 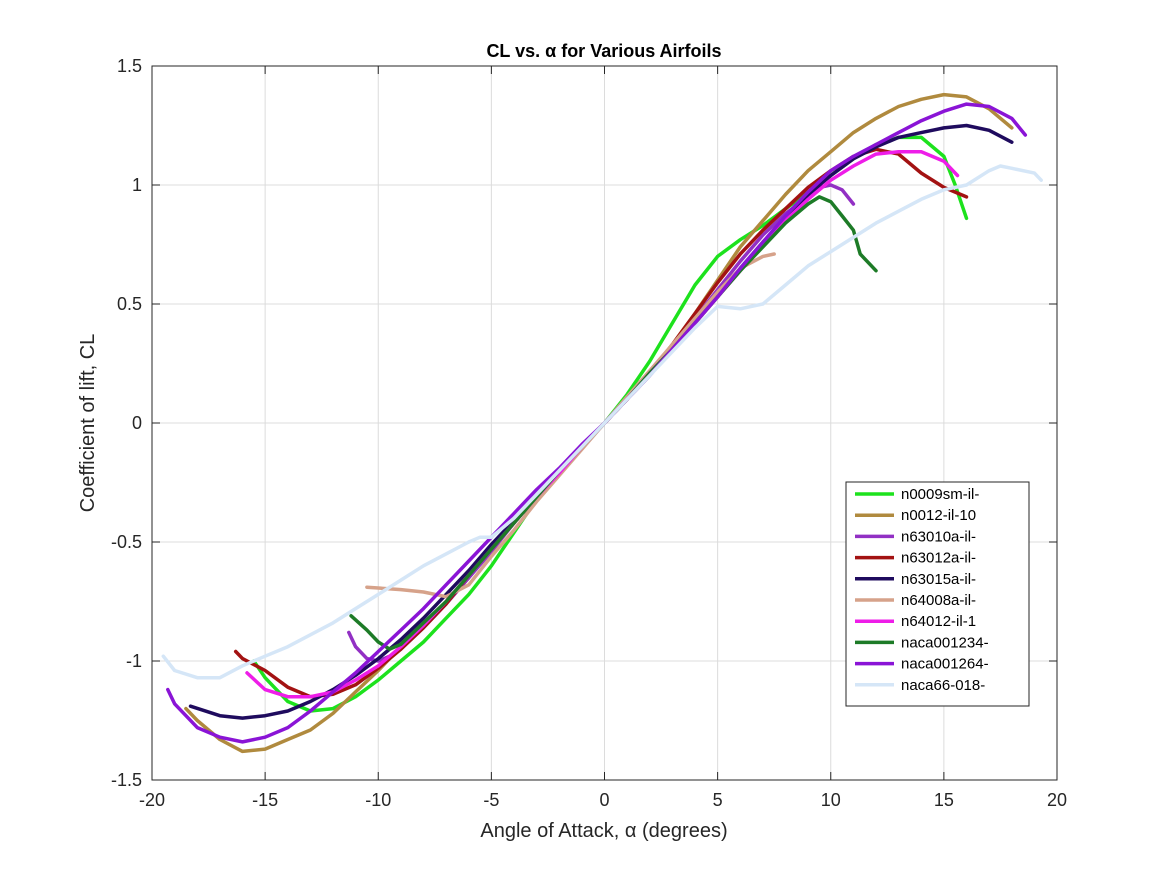 What do you see at coordinates (938, 515) in the screenshot?
I see `legend-label: n0012-il-10` at bounding box center [938, 515].